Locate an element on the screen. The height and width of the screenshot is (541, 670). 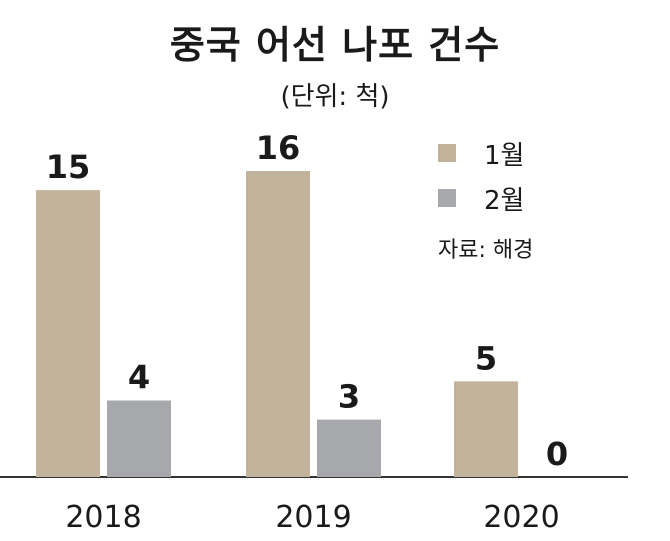
legend-swatch-jan is located at coordinates (447, 153).